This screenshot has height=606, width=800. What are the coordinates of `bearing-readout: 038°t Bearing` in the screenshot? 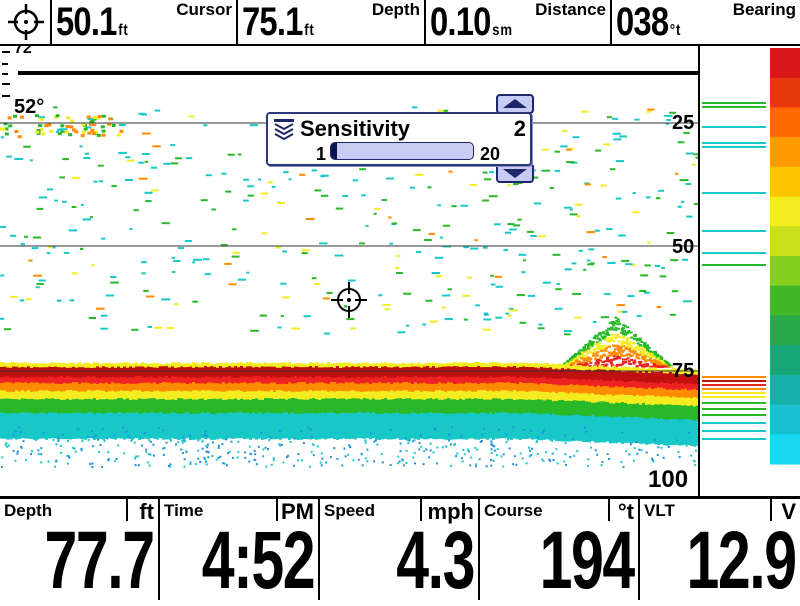 It's located at (706, 22).